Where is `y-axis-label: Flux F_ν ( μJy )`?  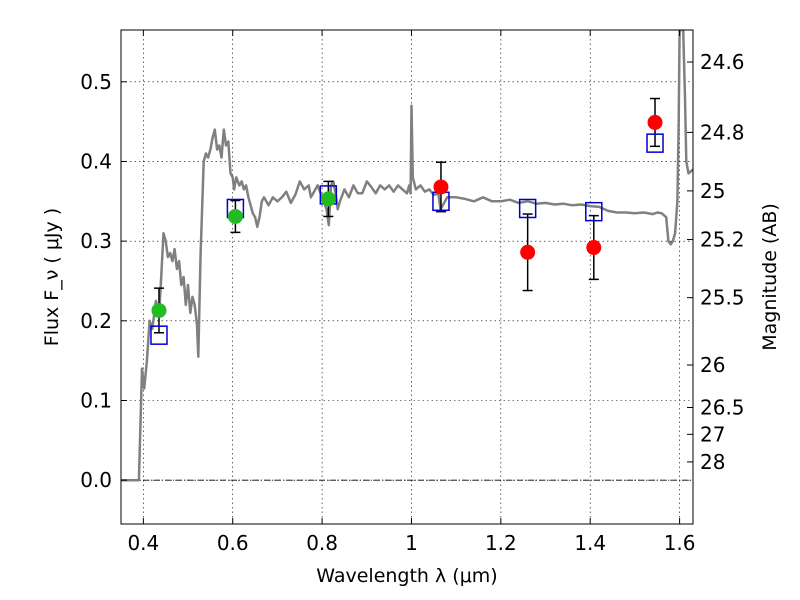
y-axis-label: Flux F_ν ( μJy ) is located at coordinates (52, 277).